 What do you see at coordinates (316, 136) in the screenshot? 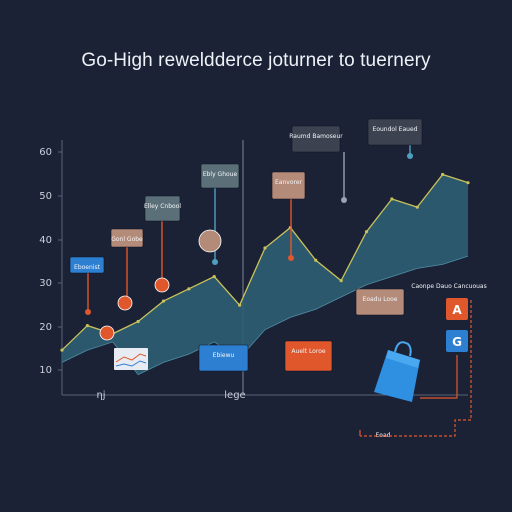
I see `callout-label: Raumd Bamoseur` at bounding box center [316, 136].